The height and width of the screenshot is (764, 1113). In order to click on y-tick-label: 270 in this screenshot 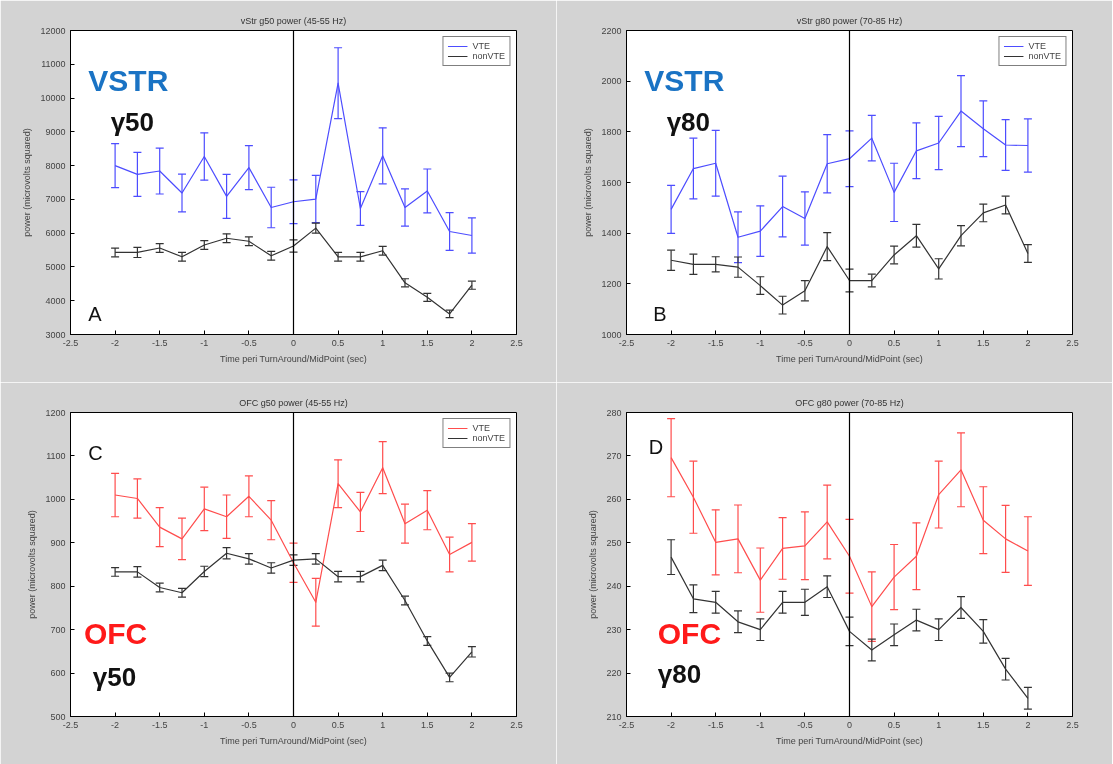, I will do `click(614, 455)`.